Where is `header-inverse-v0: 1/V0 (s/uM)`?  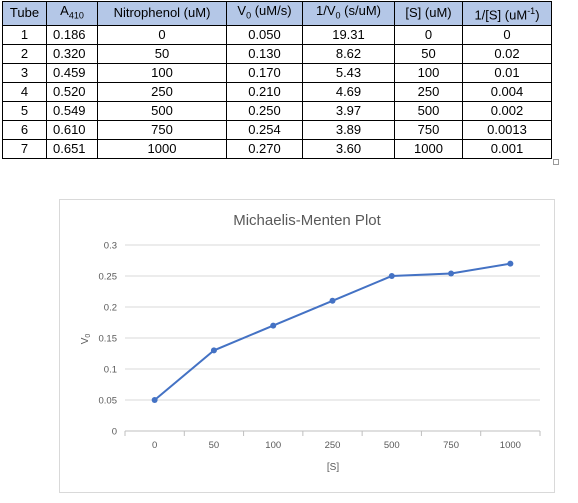 header-inverse-v0: 1/V0 (s/uM) is located at coordinates (348, 13).